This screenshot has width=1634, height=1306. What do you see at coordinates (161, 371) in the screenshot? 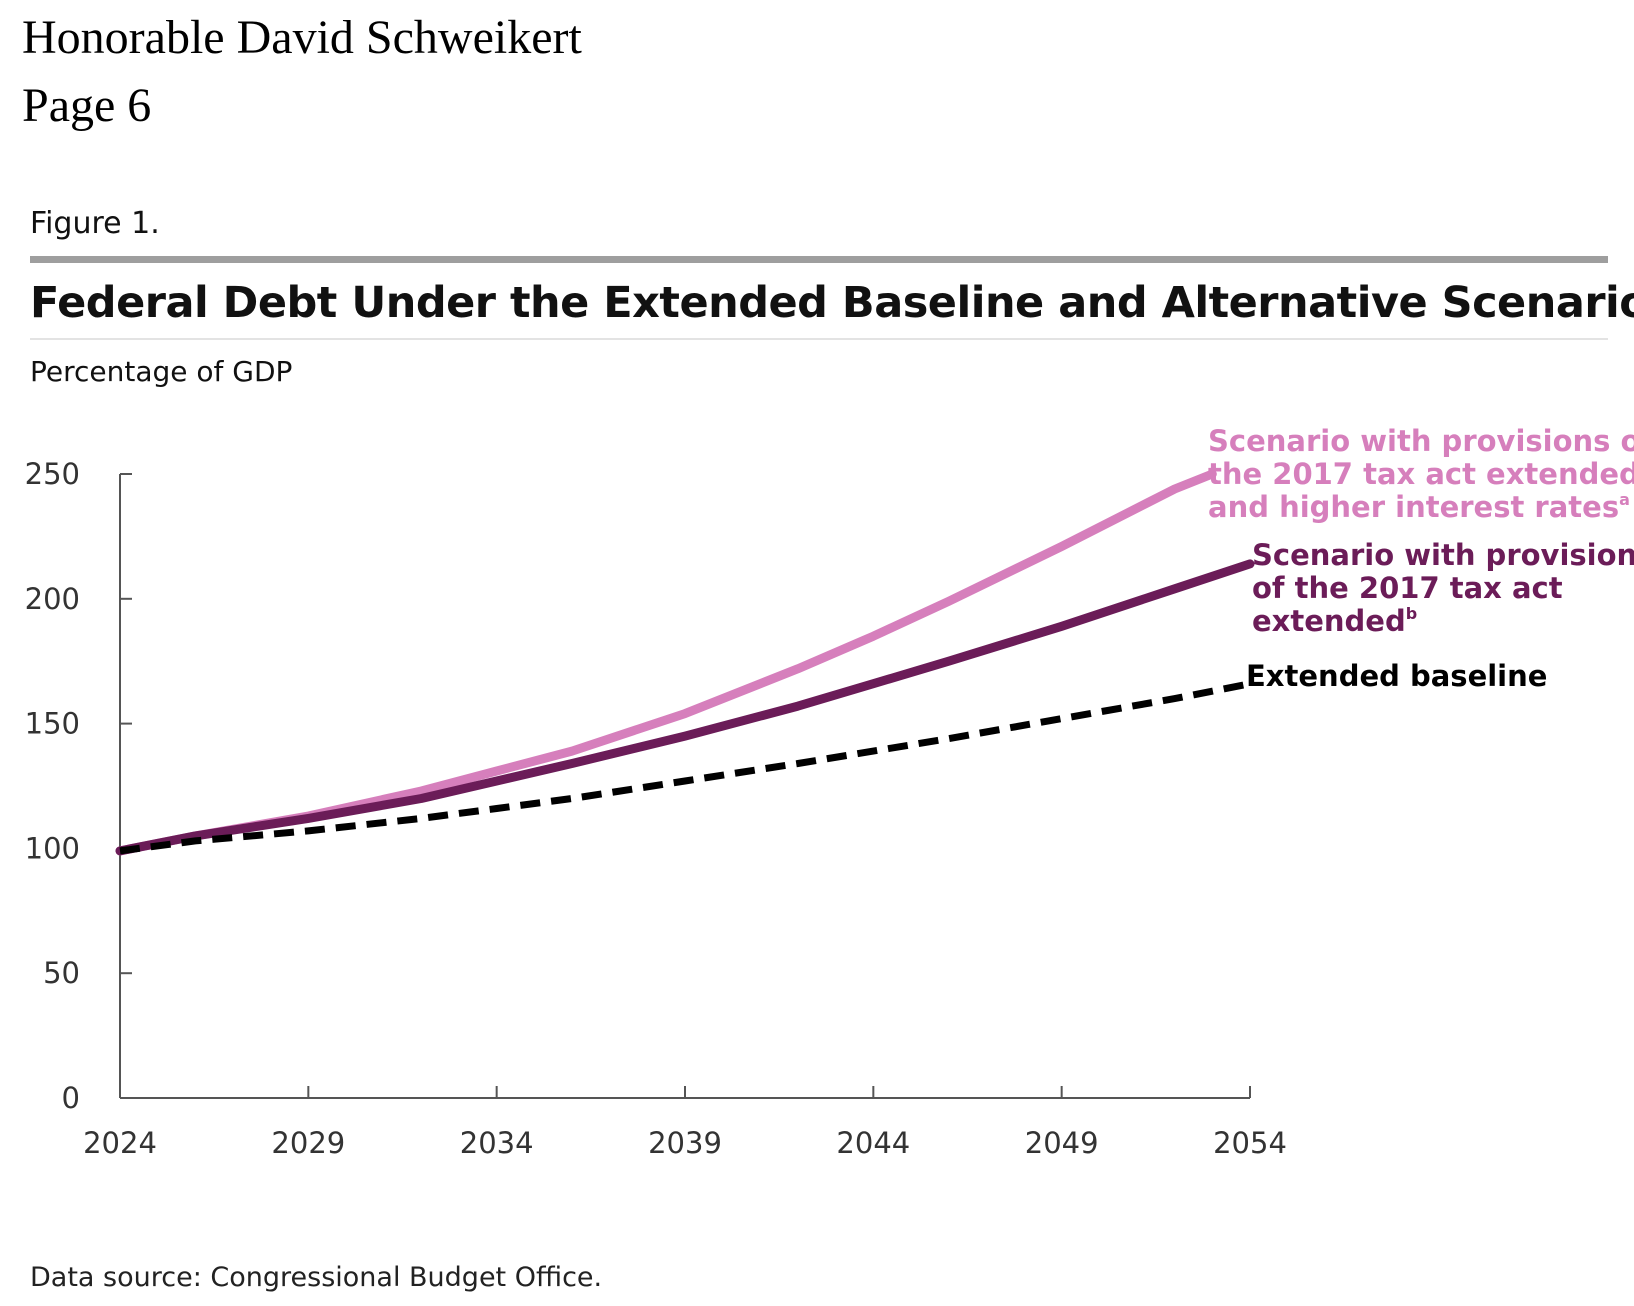
I see `y-axis-label: Percentage of GDP` at bounding box center [161, 371].